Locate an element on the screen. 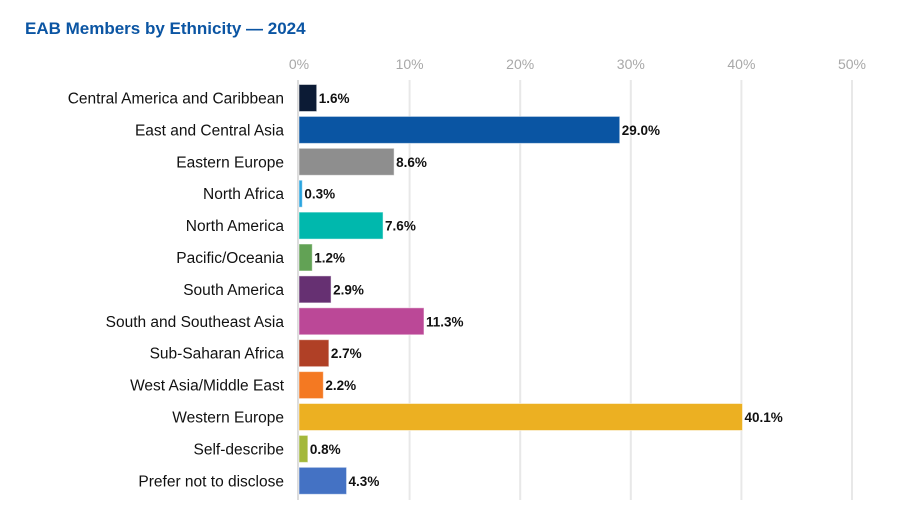 The width and height of the screenshot is (900, 518). category-label: South and Southeast Asia is located at coordinates (195, 322).